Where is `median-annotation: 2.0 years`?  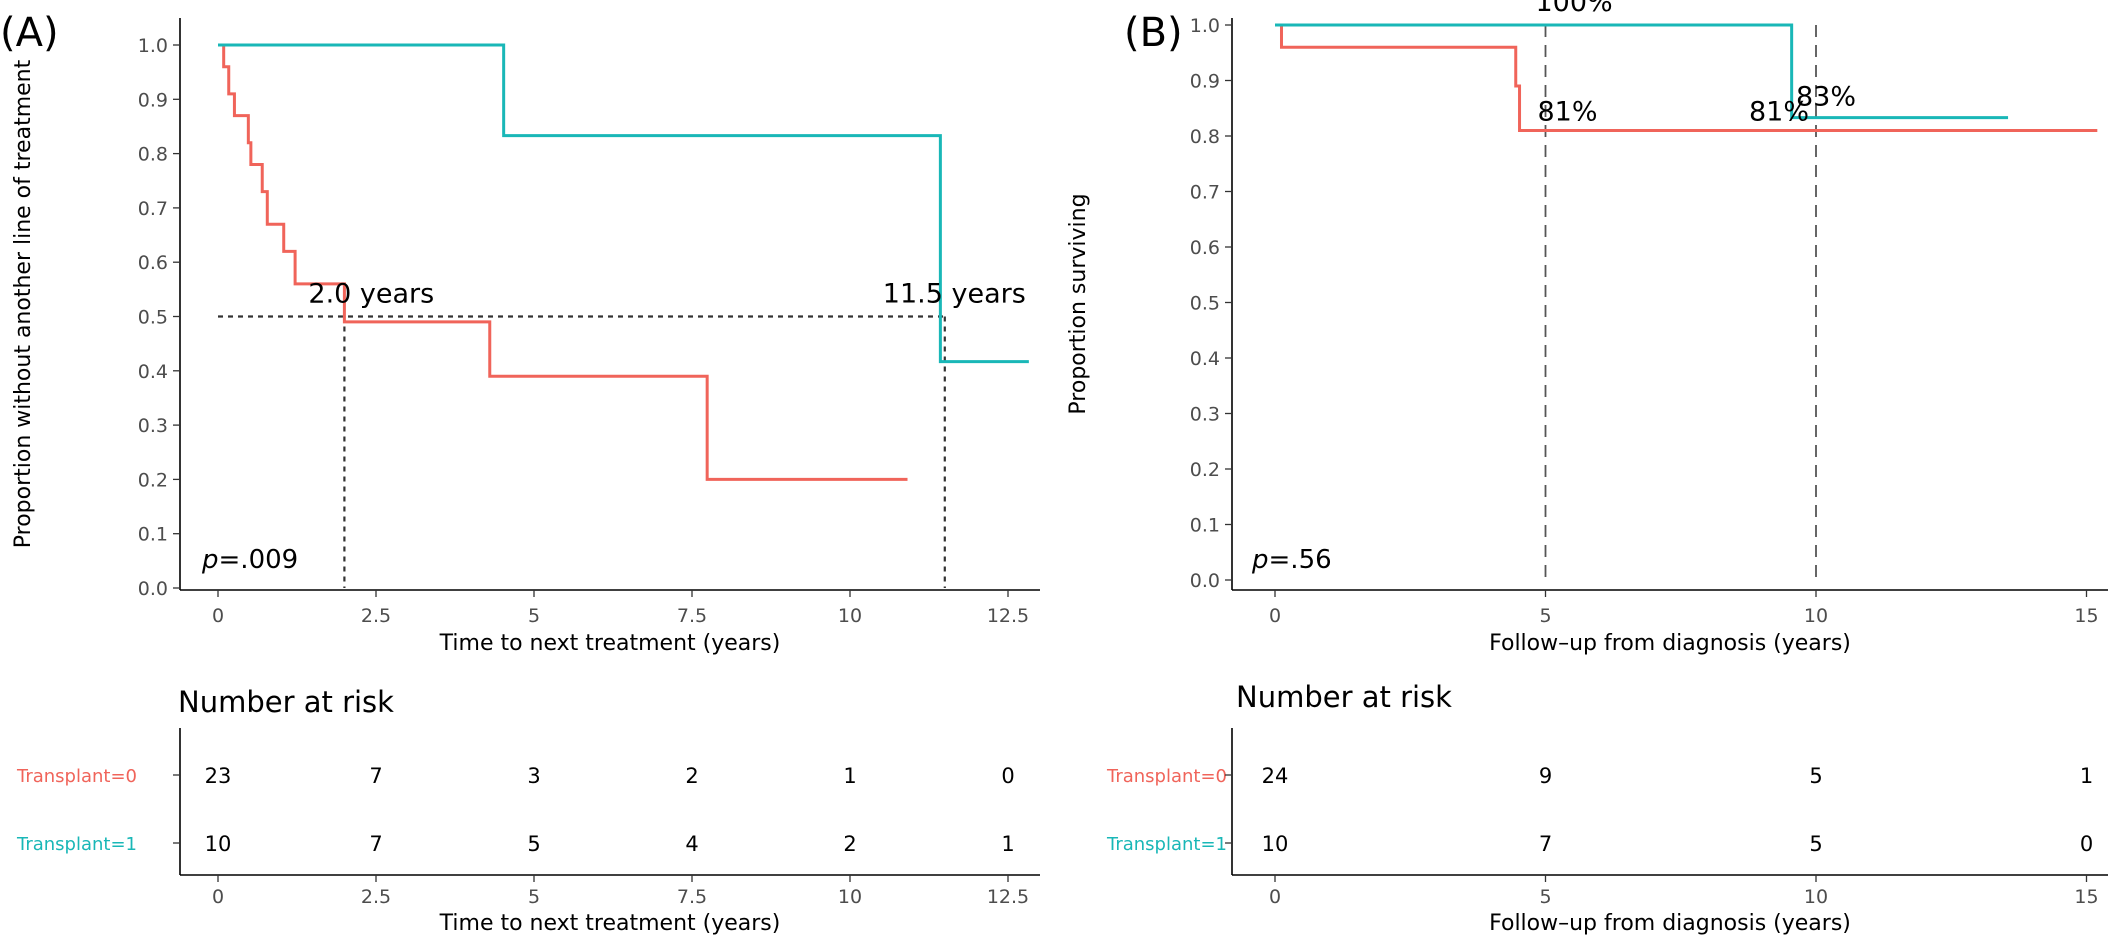
median-annotation: 2.0 years is located at coordinates (371, 294).